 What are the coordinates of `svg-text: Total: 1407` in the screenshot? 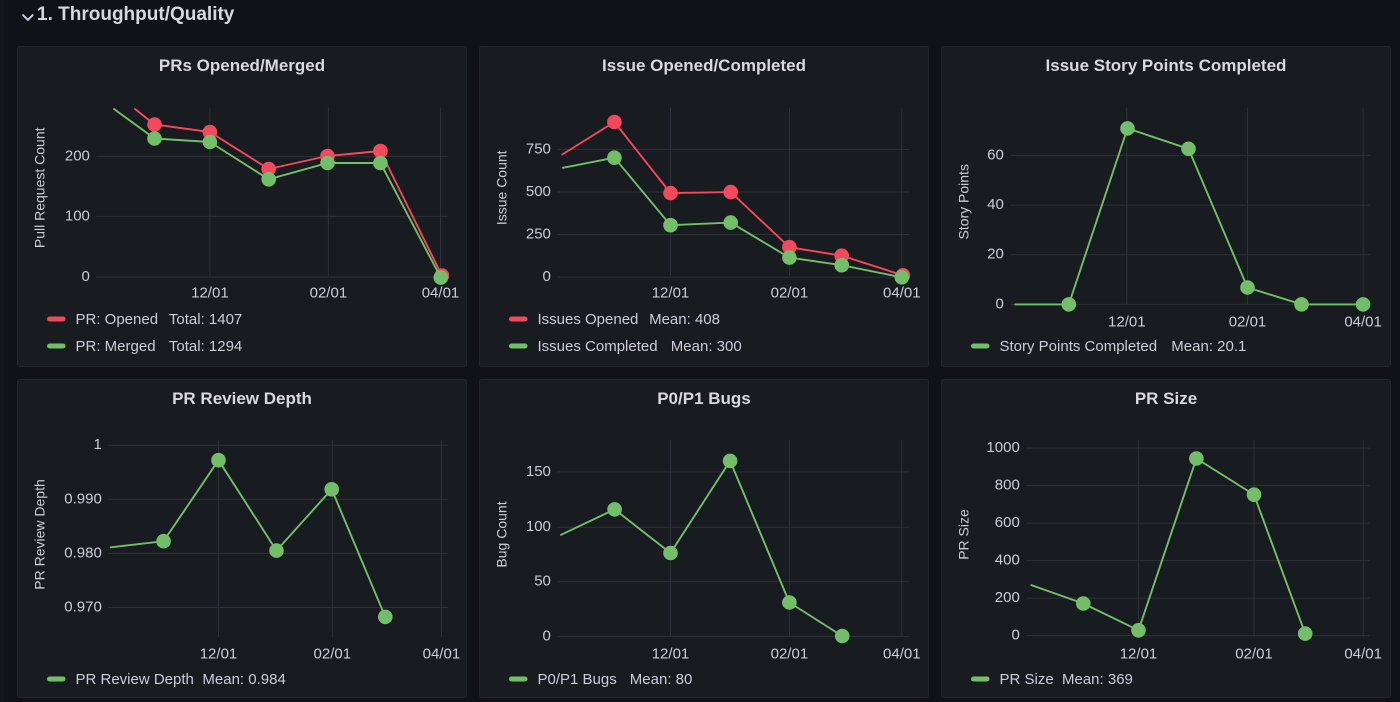 It's located at (205, 319).